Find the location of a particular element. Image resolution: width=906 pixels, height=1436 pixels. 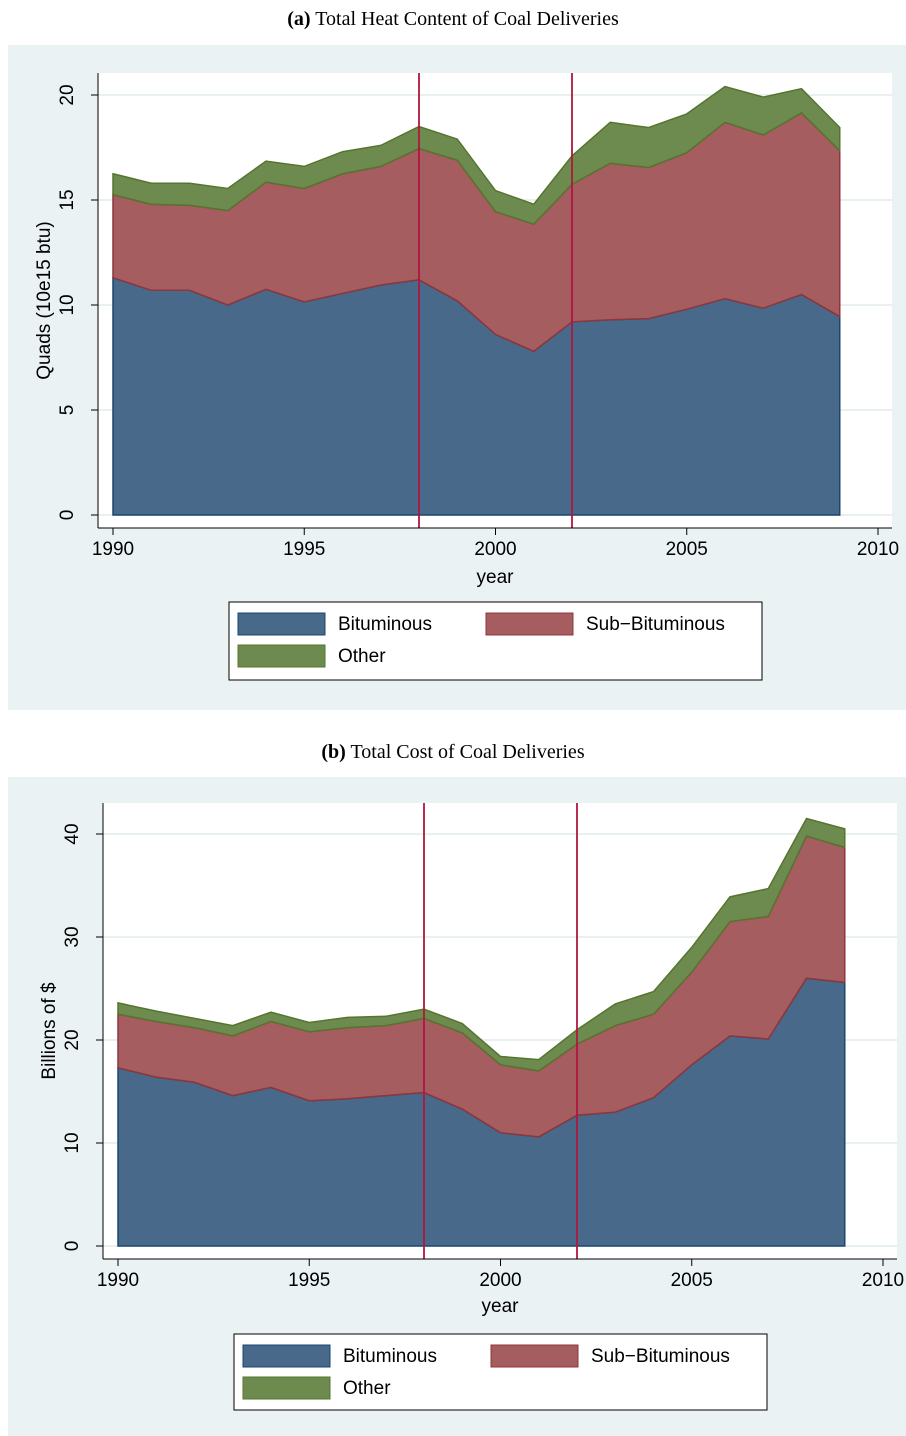

panel-label: (a) is located at coordinates (298, 19).